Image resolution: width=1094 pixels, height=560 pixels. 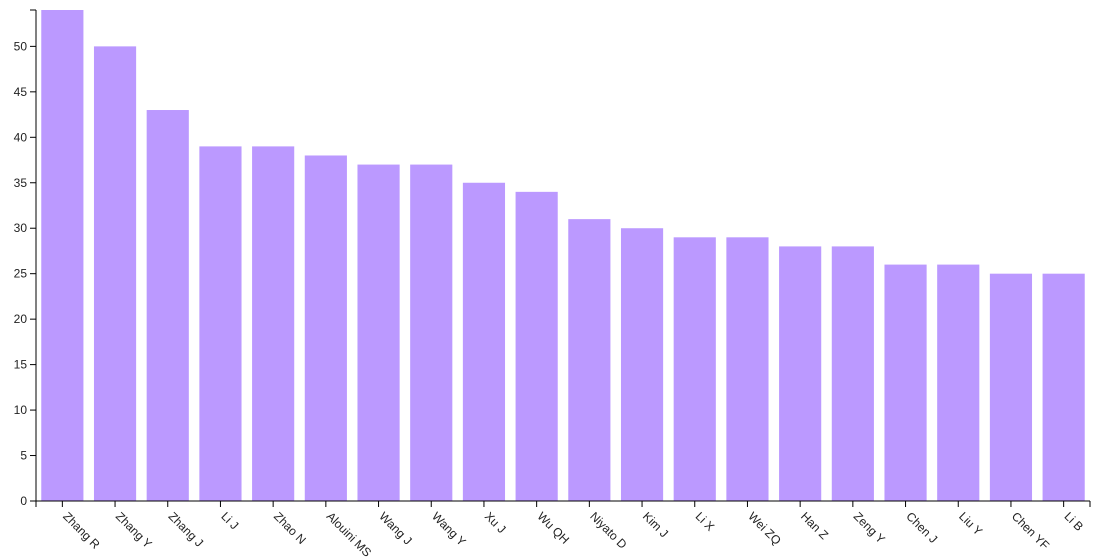 I want to click on y-tick-label: 15, so click(x=21, y=365).